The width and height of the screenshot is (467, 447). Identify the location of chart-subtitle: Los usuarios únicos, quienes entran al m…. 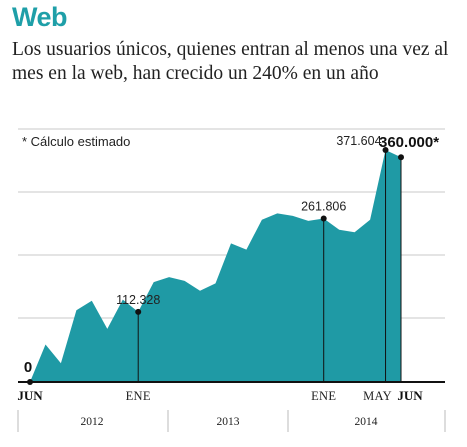
(230, 61).